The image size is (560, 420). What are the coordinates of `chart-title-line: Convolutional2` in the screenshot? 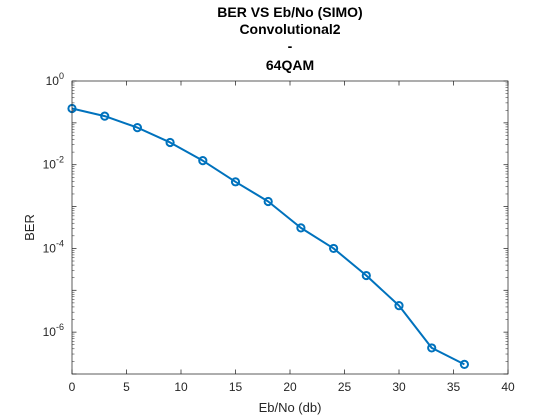 It's located at (289, 29).